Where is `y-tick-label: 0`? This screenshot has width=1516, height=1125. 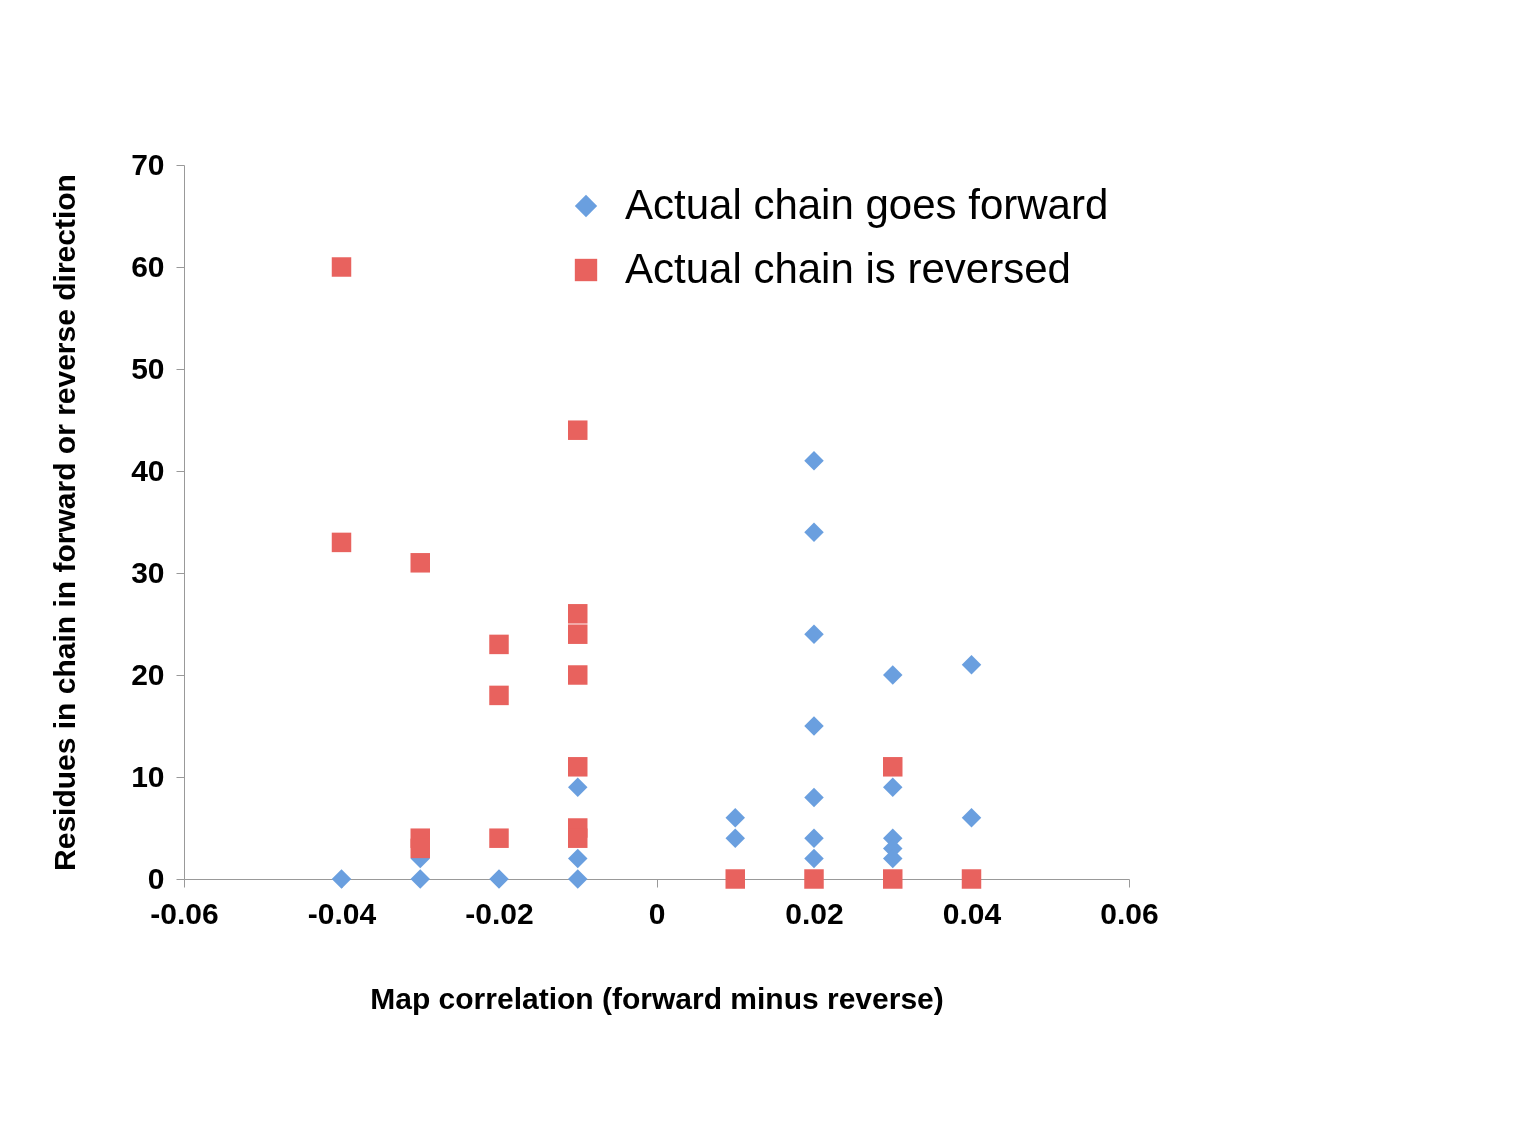
y-tick-label: 0 is located at coordinates (156, 878).